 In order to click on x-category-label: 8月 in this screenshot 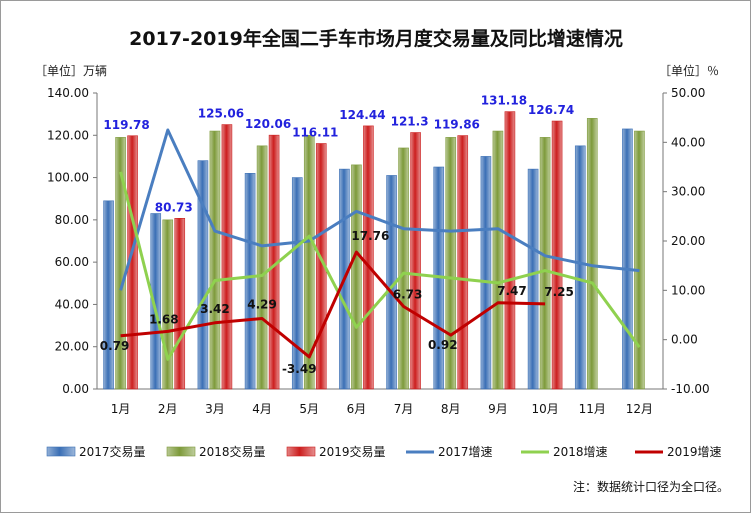, I will do `click(451, 409)`.